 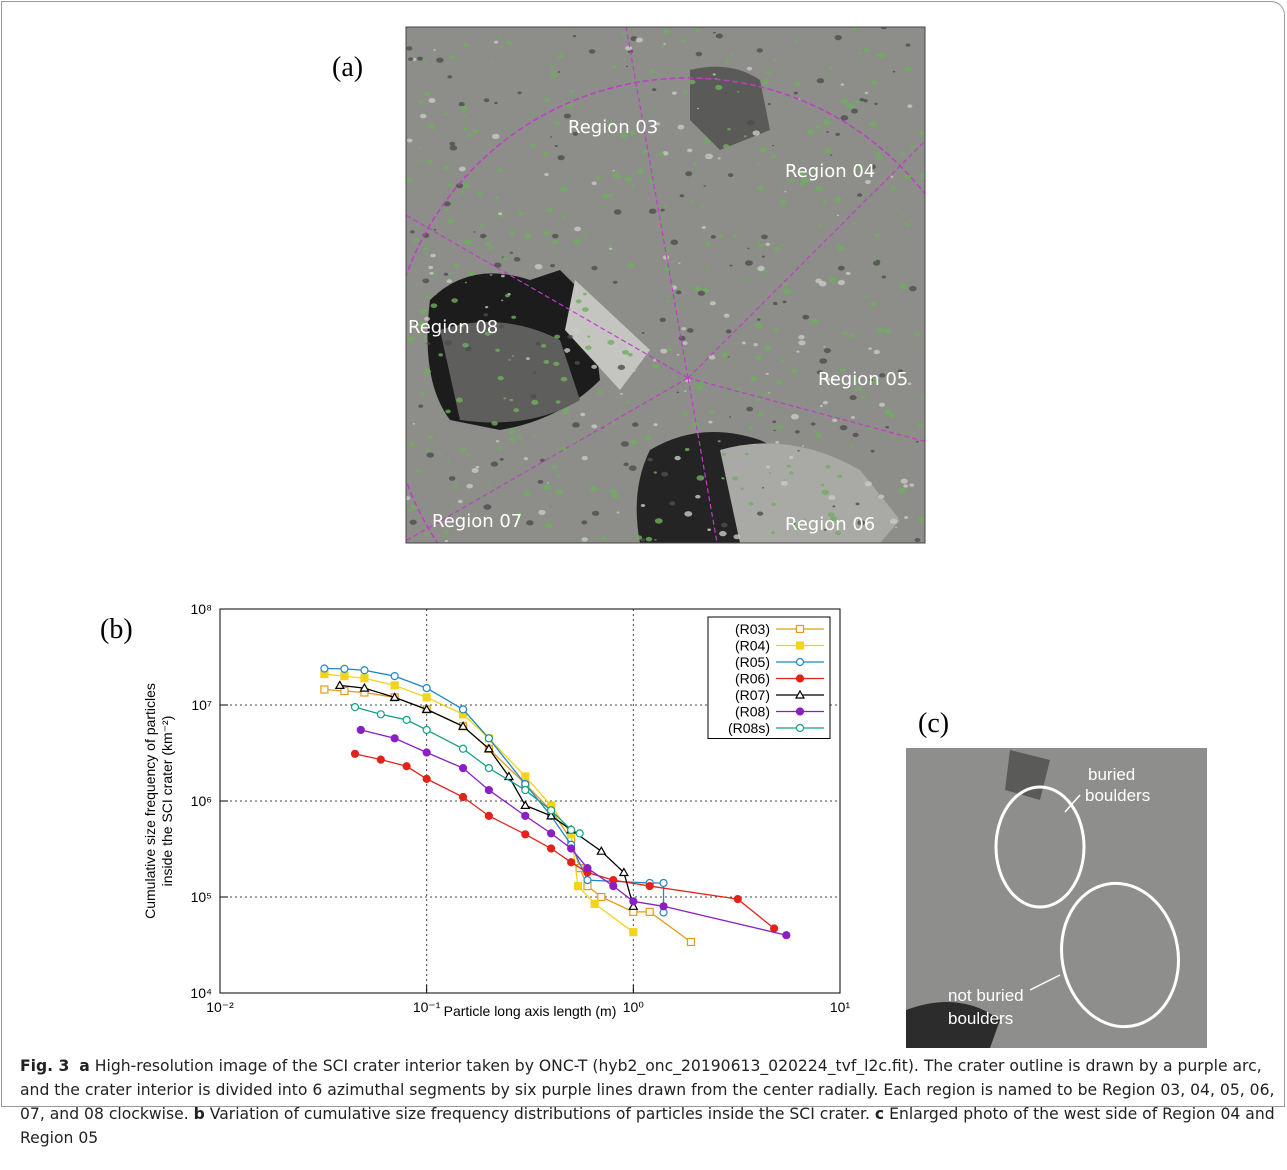 What do you see at coordinates (201, 897) in the screenshot?
I see `y-tick-label: 10⁵` at bounding box center [201, 897].